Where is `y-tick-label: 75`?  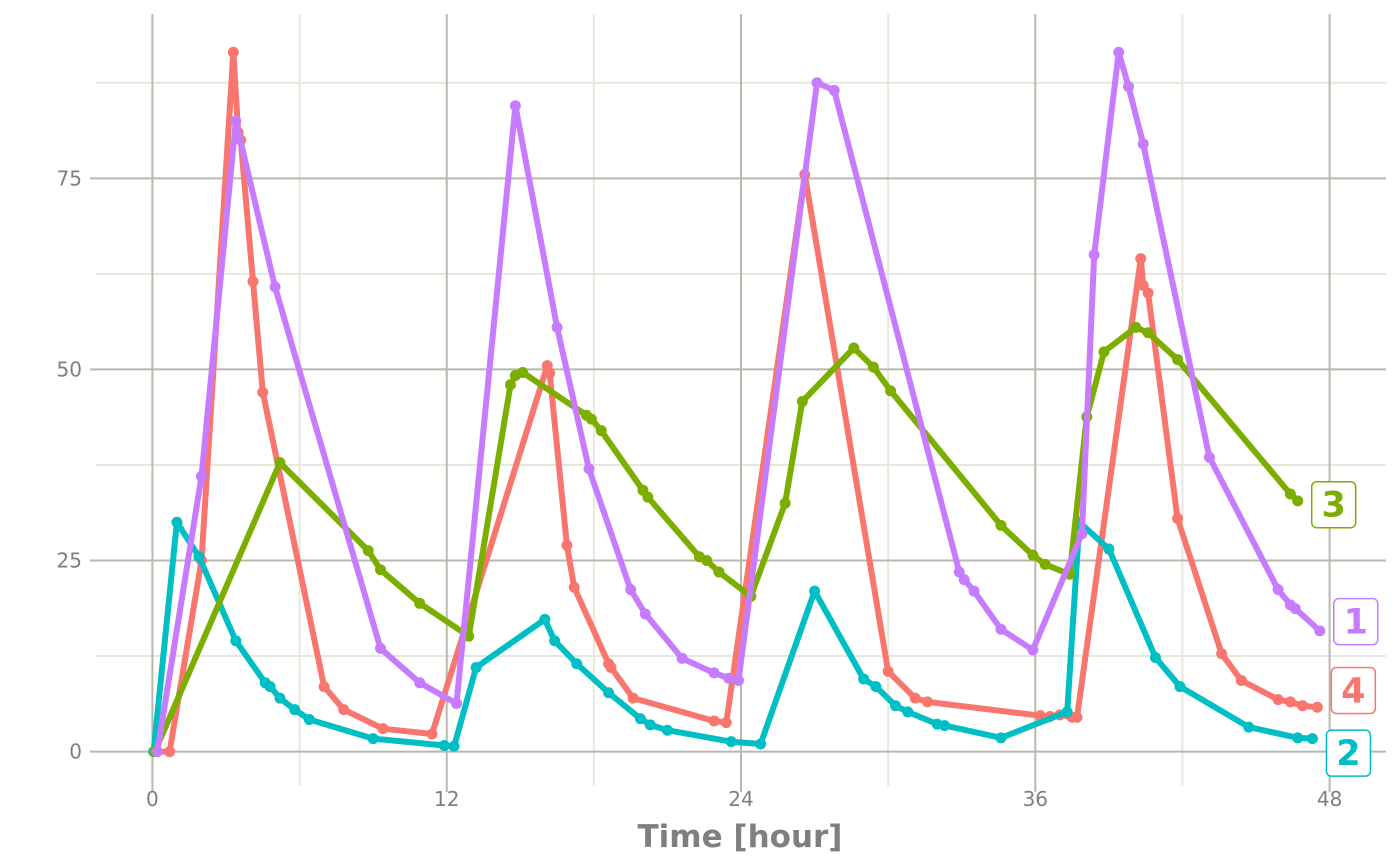
y-tick-label: 75 is located at coordinates (69, 178).